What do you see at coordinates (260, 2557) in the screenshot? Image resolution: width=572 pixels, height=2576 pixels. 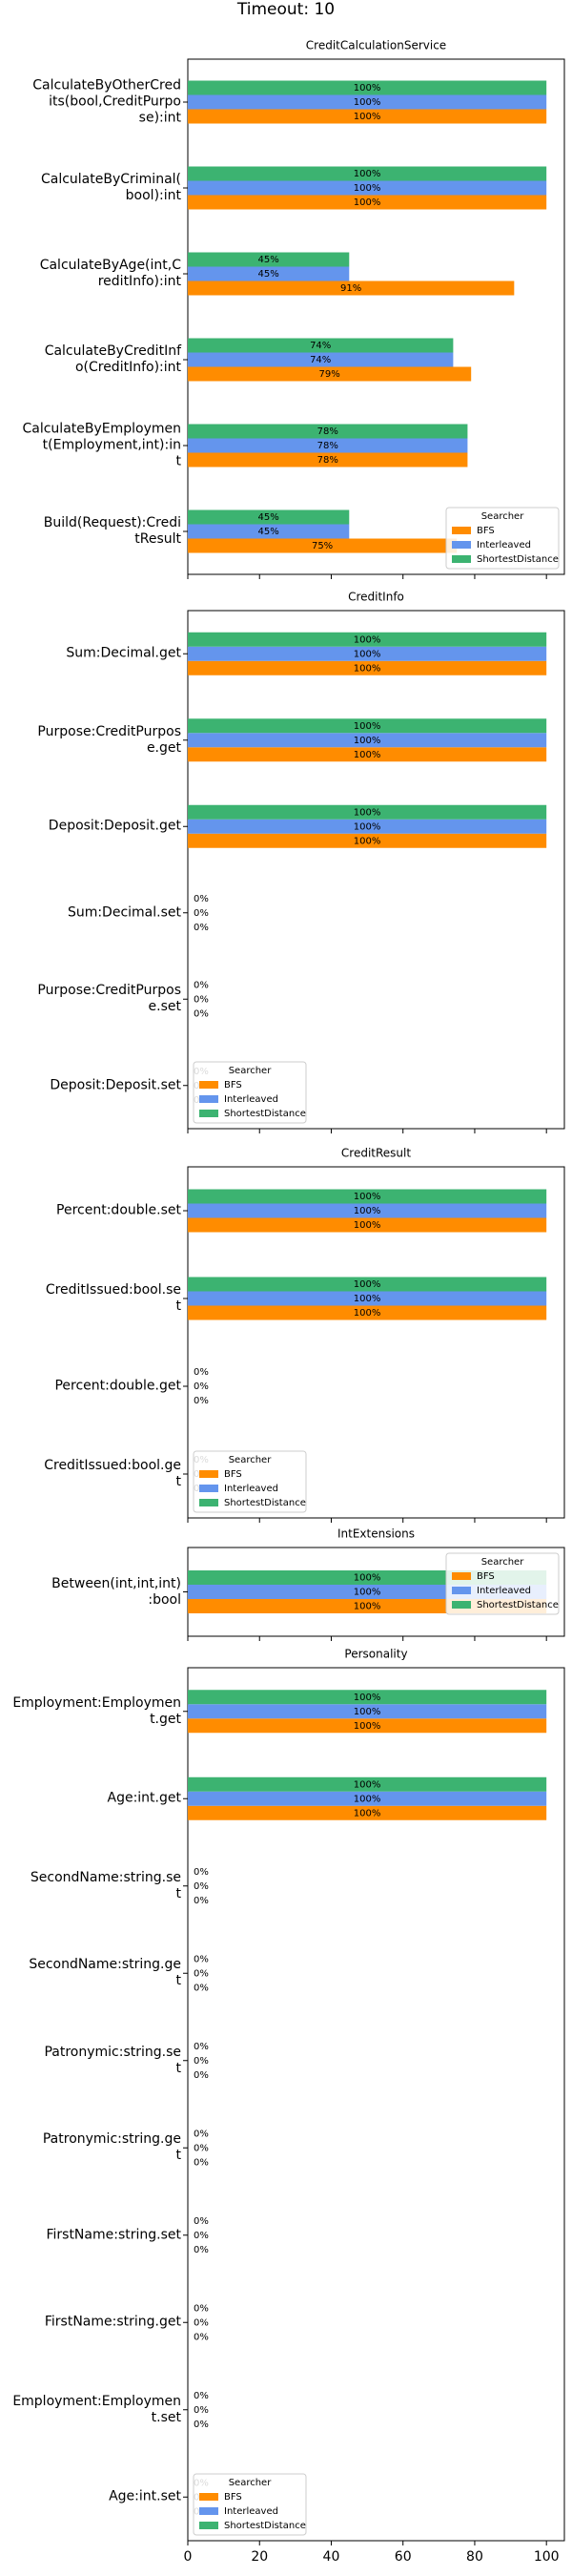 I see `x-tick-label: 20` at bounding box center [260, 2557].